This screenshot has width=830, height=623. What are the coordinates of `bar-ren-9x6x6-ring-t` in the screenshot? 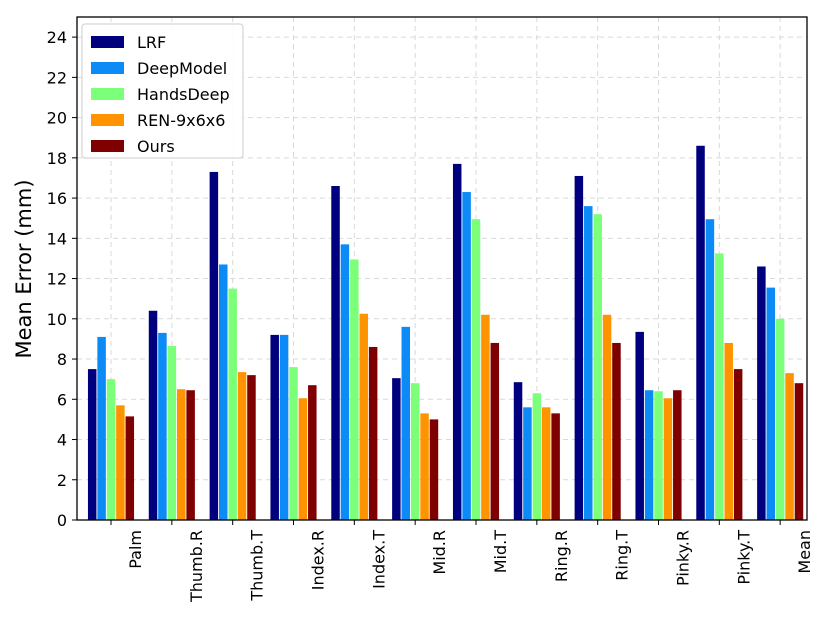 It's located at (607, 417).